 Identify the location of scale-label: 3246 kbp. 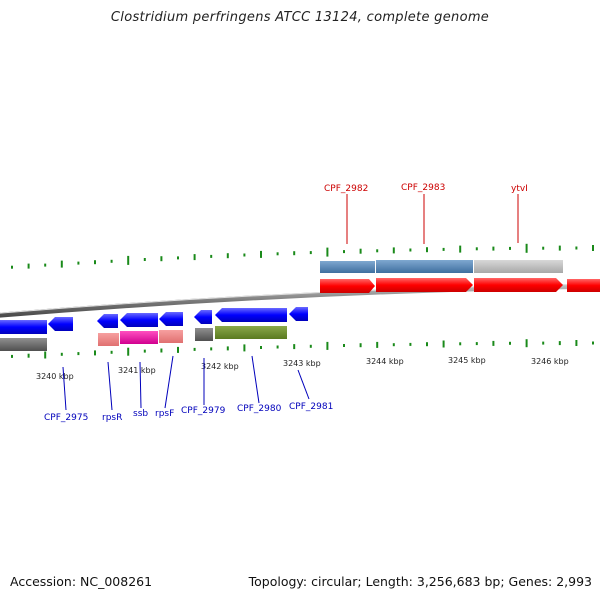
(550, 361).